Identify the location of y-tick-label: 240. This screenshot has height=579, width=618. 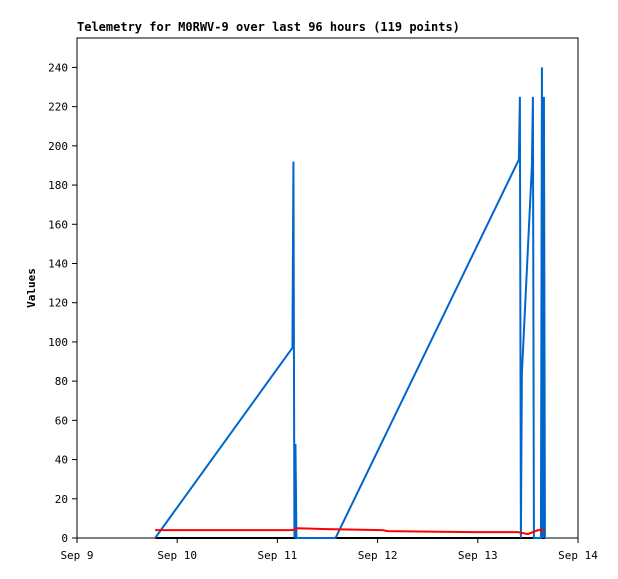
(58, 67).